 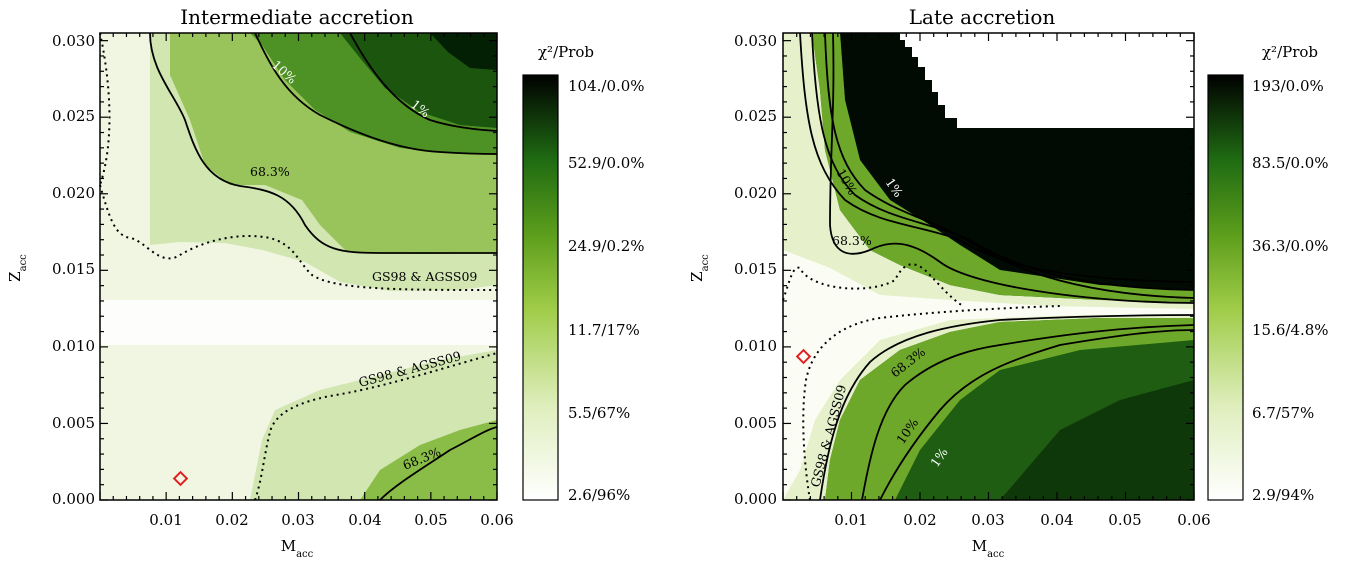 I want to click on left-ytick-2: 0.010, so click(x=73, y=346).